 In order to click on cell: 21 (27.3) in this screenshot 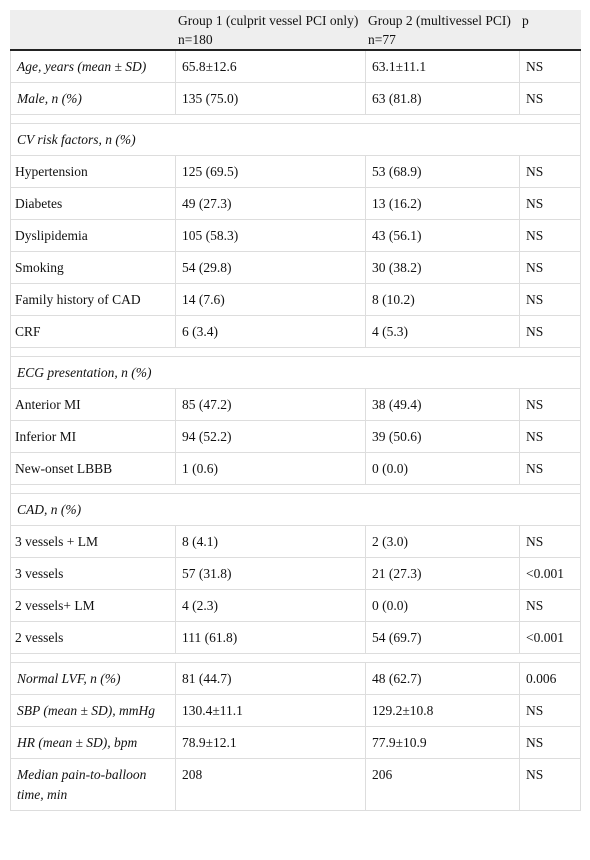, I will do `click(442, 573)`.